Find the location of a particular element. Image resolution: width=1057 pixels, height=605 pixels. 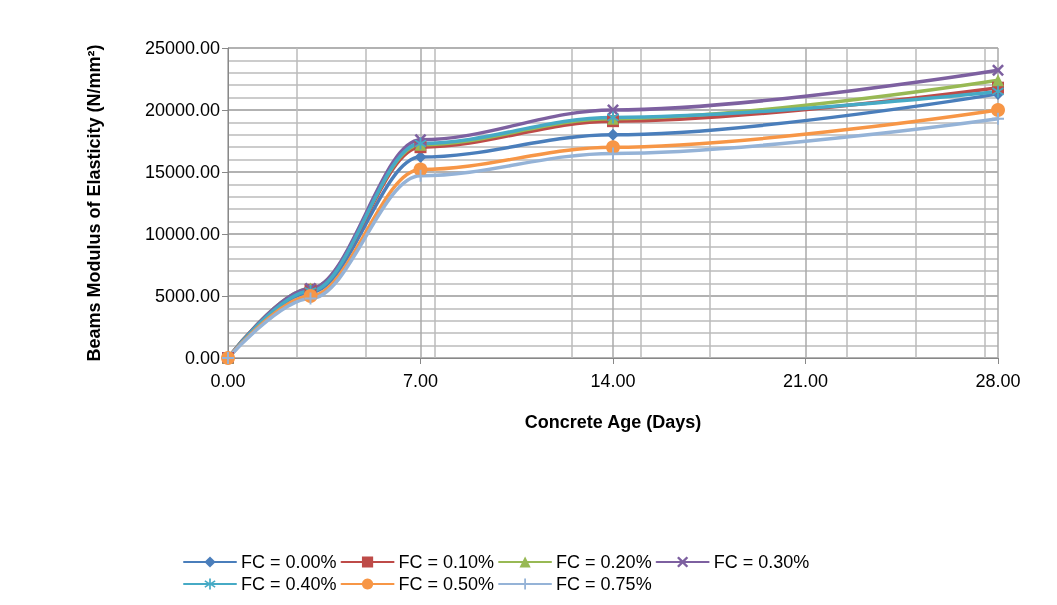

x-tick-label: 7.00 is located at coordinates (420, 381).